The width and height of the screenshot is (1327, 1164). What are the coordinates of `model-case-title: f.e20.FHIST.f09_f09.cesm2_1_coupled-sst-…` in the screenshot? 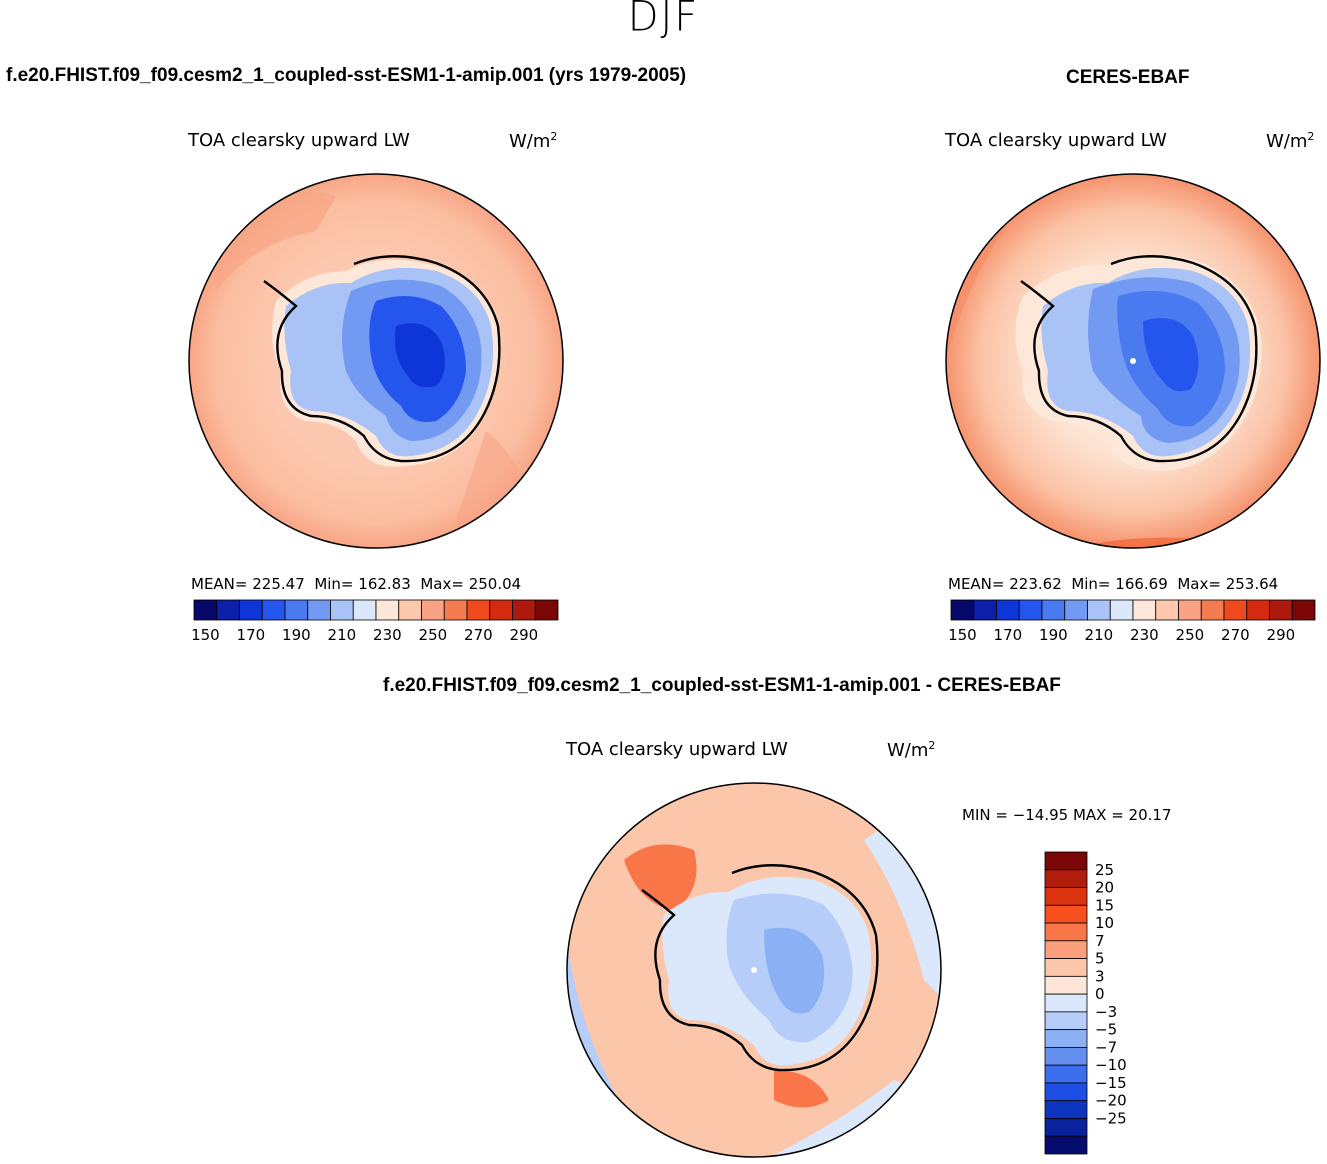 It's located at (346, 75).